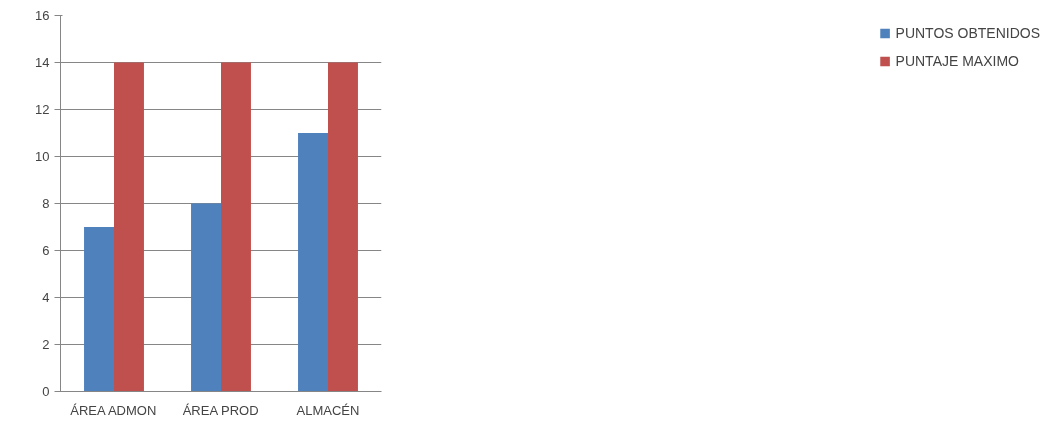  I want to click on y-tick-label: 16, so click(42, 15).